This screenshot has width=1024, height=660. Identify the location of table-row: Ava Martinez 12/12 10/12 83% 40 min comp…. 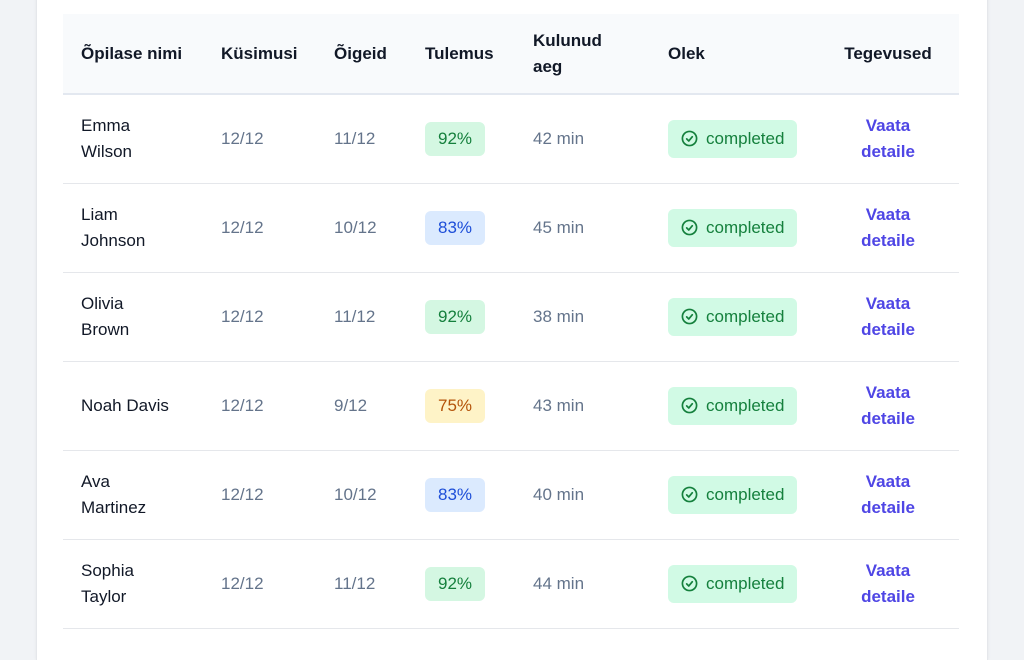
(511, 494).